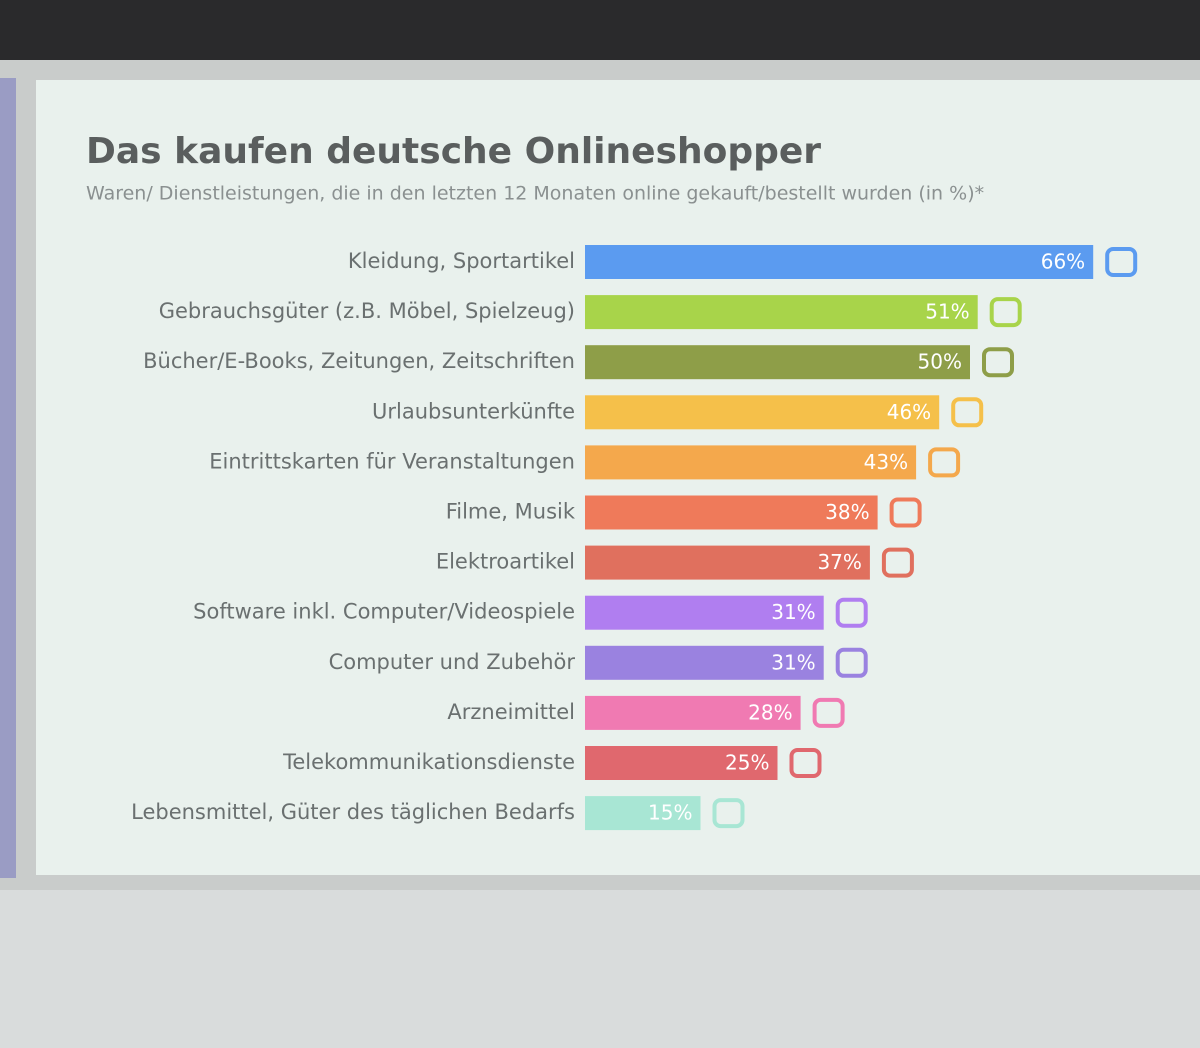  I want to click on category-label: Bücher/E-Books, Zeitungen, Zeitschriften, so click(359, 361).